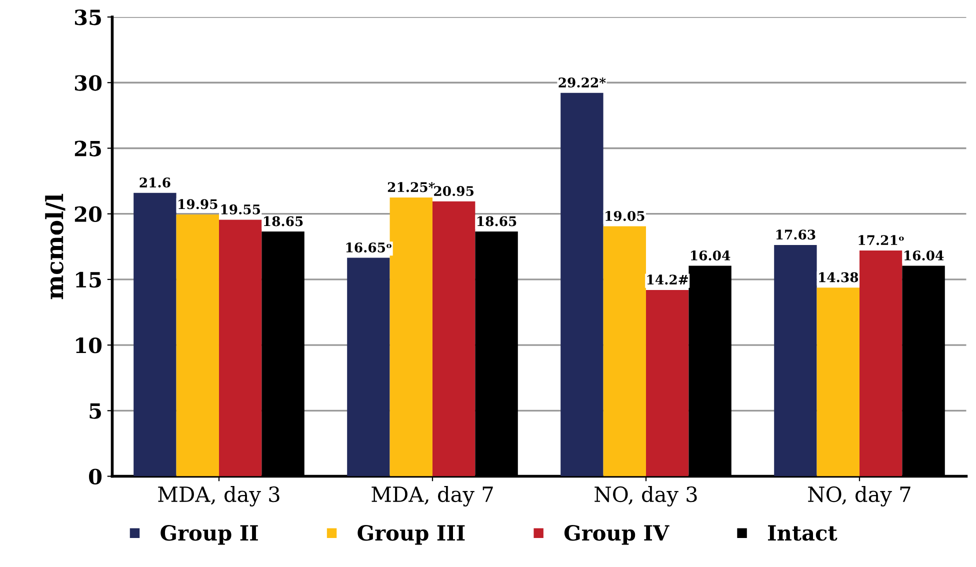  I want to click on data-label: 14.2#, so click(667, 279).